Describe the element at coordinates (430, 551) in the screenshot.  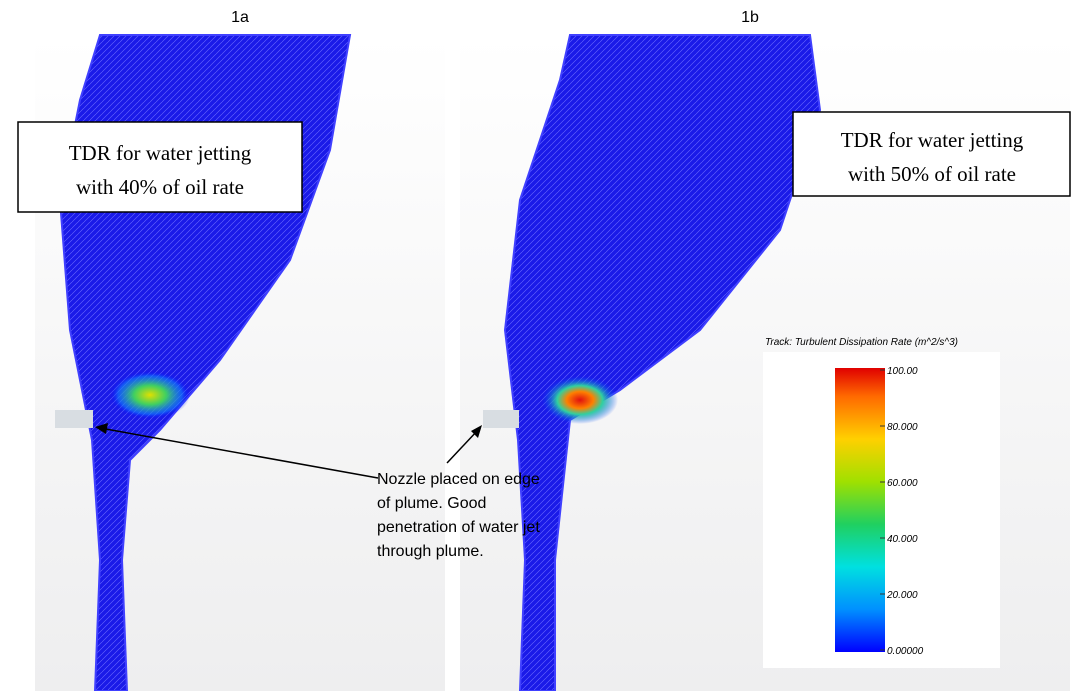
I see `annotation-line: through plume.` at that location.